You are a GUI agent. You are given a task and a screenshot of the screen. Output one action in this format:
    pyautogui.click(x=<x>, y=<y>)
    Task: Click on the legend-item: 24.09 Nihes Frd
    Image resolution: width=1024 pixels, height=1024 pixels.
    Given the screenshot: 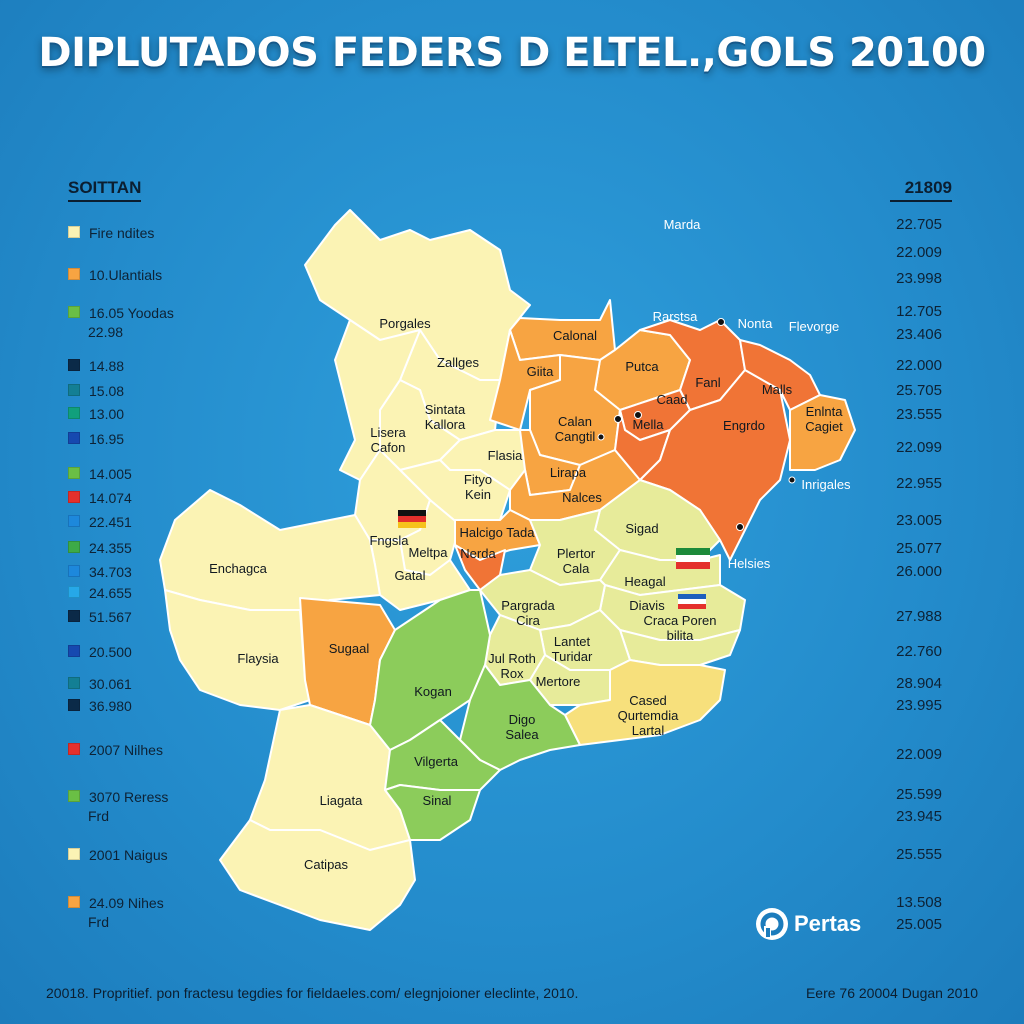 What is the action you would take?
    pyautogui.click(x=116, y=913)
    